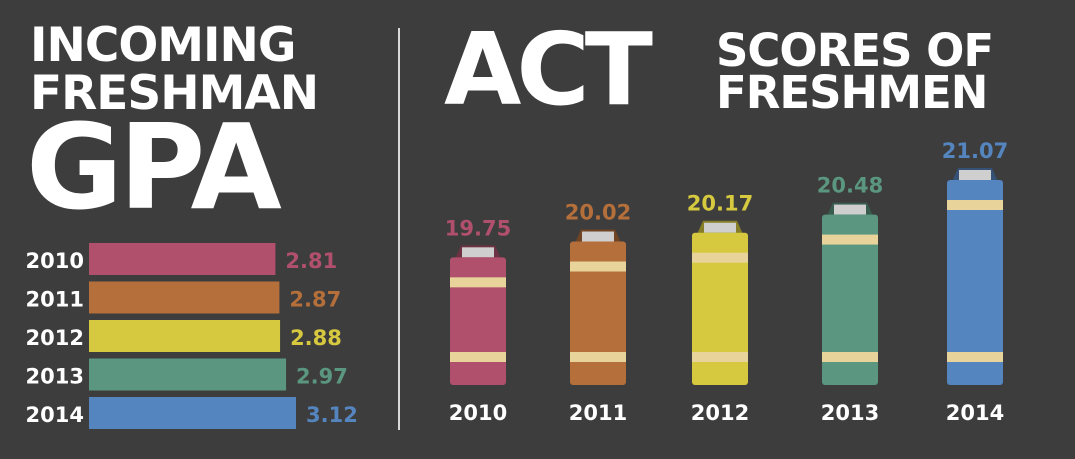  I want to click on gpa-year-label: 2013, so click(55, 377).